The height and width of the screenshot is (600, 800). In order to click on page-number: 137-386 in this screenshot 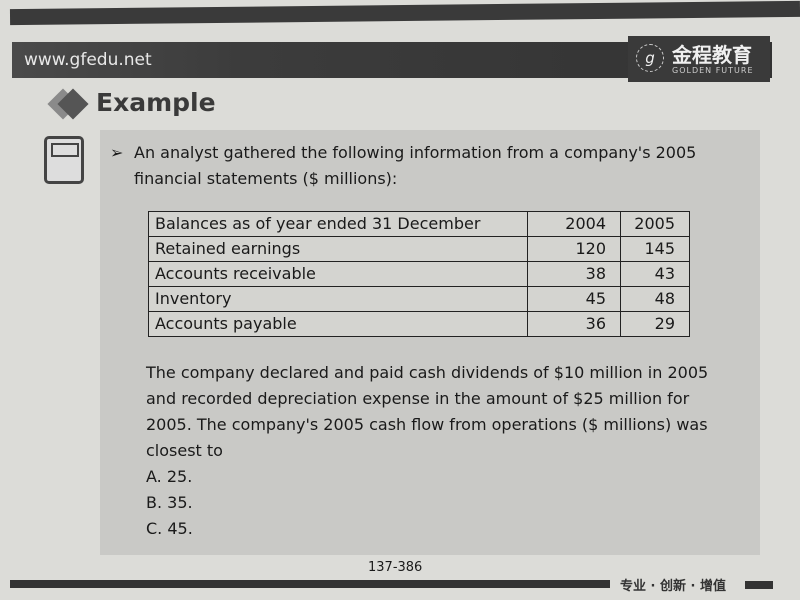, I will do `click(395, 567)`.